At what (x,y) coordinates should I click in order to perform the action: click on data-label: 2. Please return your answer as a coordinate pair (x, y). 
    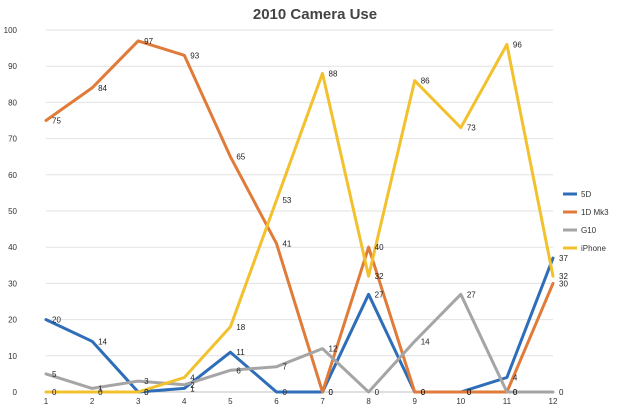
    Looking at the image, I should click on (192, 385).